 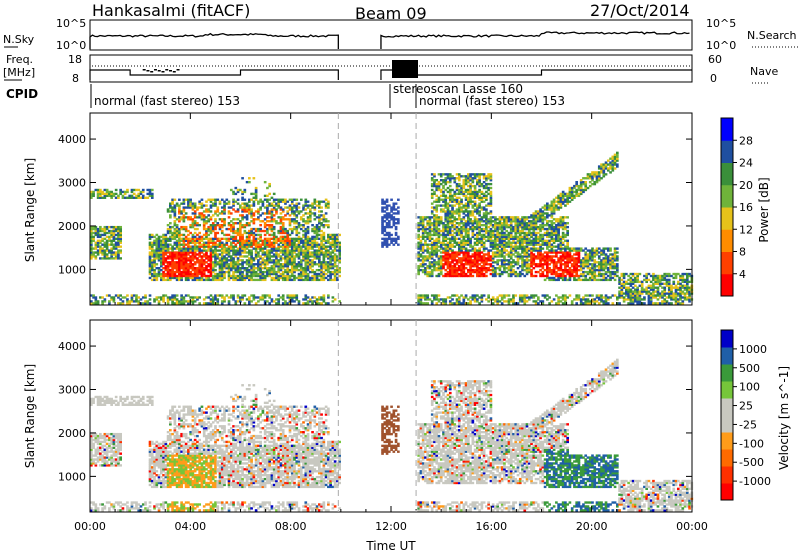 What do you see at coordinates (214, 40) in the screenshot?
I see `nsky-series` at bounding box center [214, 40].